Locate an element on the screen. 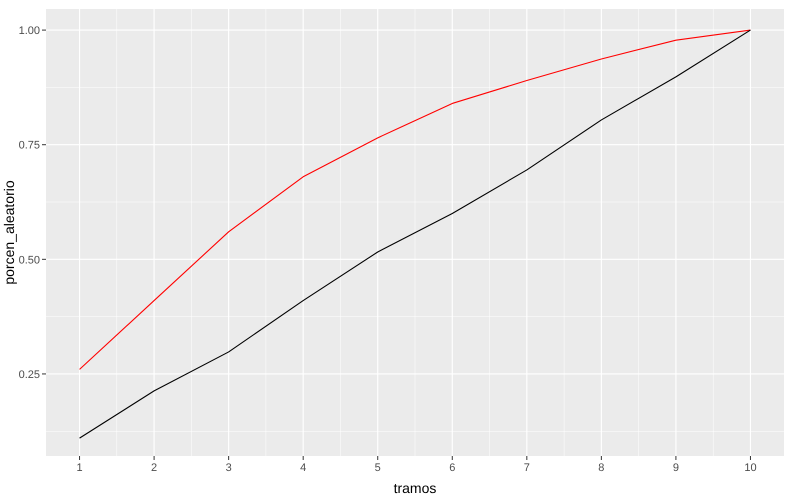 This screenshot has height=498, width=788. x-tick-label: 4 is located at coordinates (303, 468).